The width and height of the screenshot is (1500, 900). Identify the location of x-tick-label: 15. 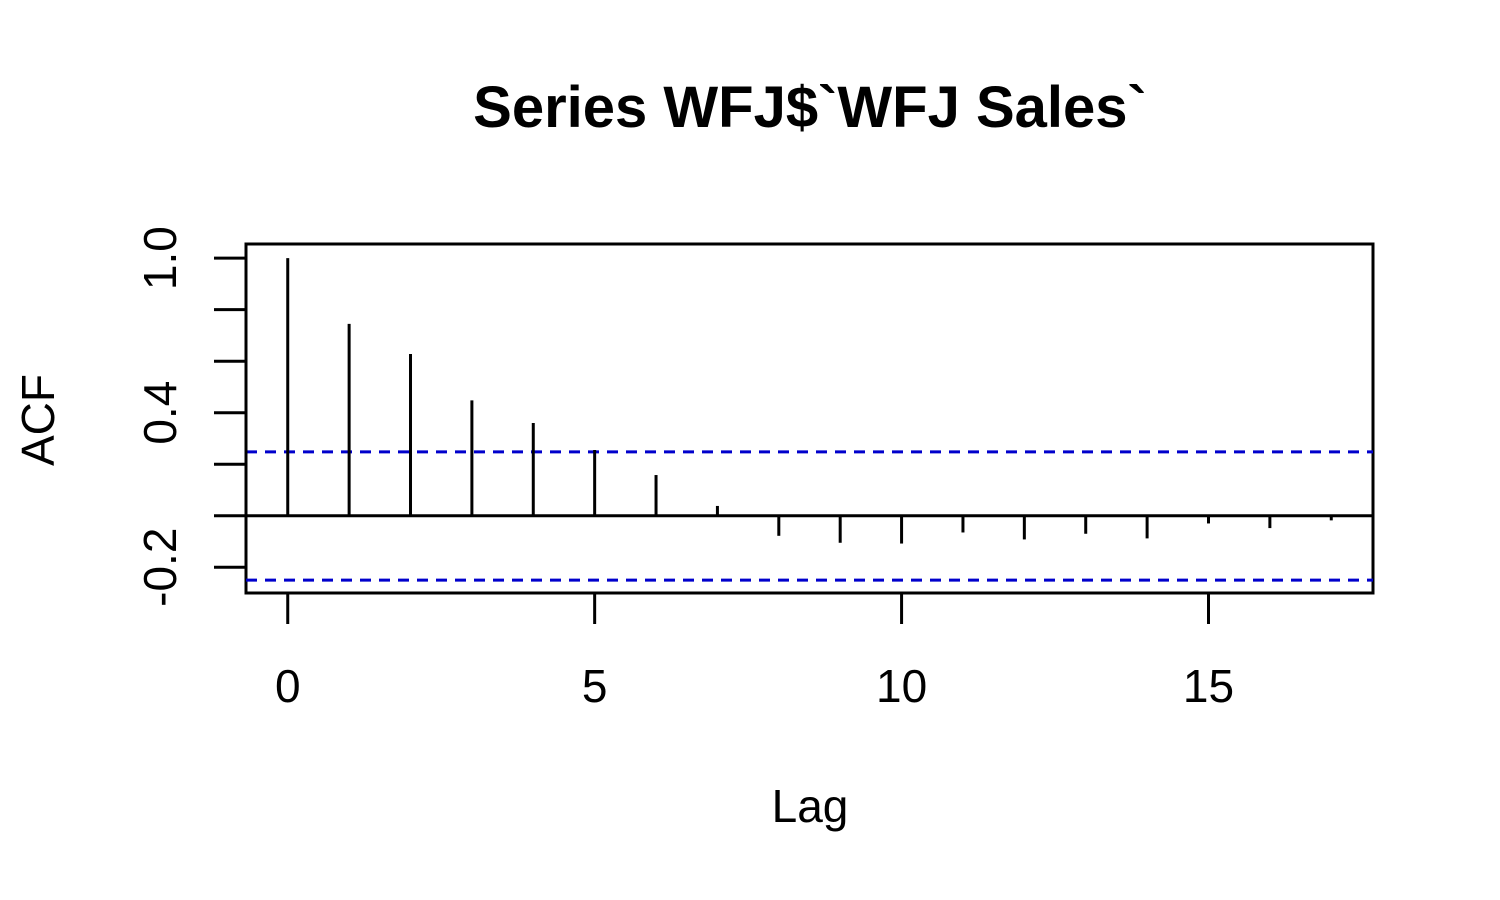
(1208, 686).